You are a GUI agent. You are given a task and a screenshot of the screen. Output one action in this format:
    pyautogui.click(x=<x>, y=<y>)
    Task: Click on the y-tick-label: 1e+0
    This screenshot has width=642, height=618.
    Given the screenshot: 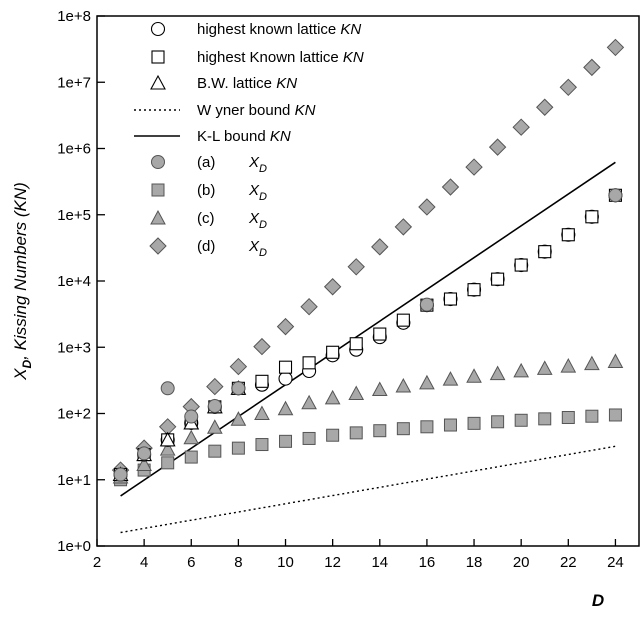 What is the action you would take?
    pyautogui.click(x=74, y=546)
    